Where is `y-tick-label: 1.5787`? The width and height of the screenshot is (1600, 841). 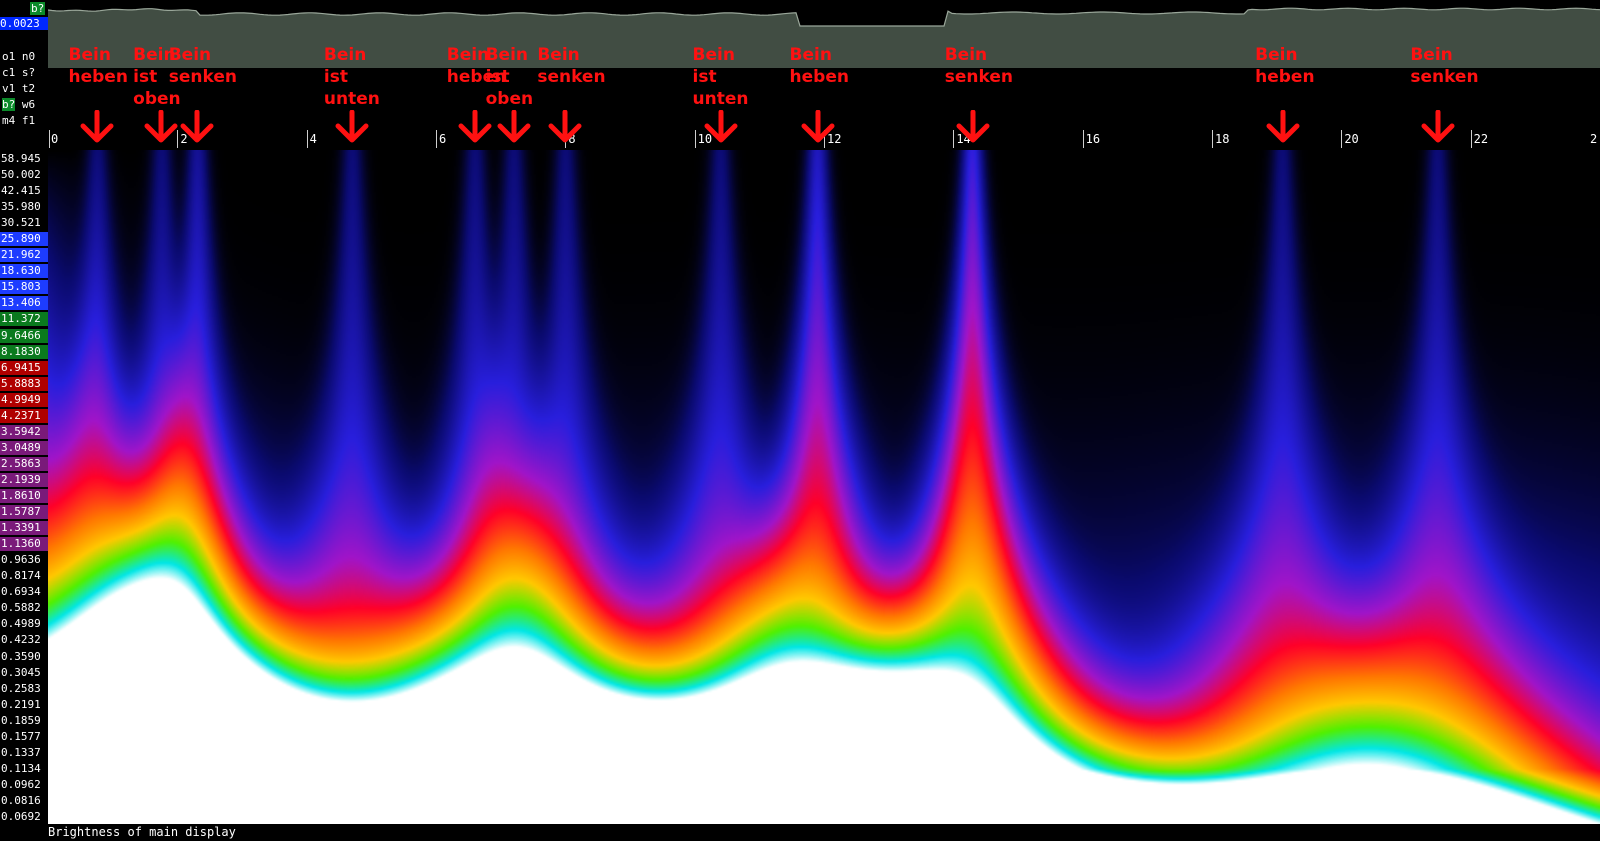 y-tick-label: 1.5787 is located at coordinates (24, 512).